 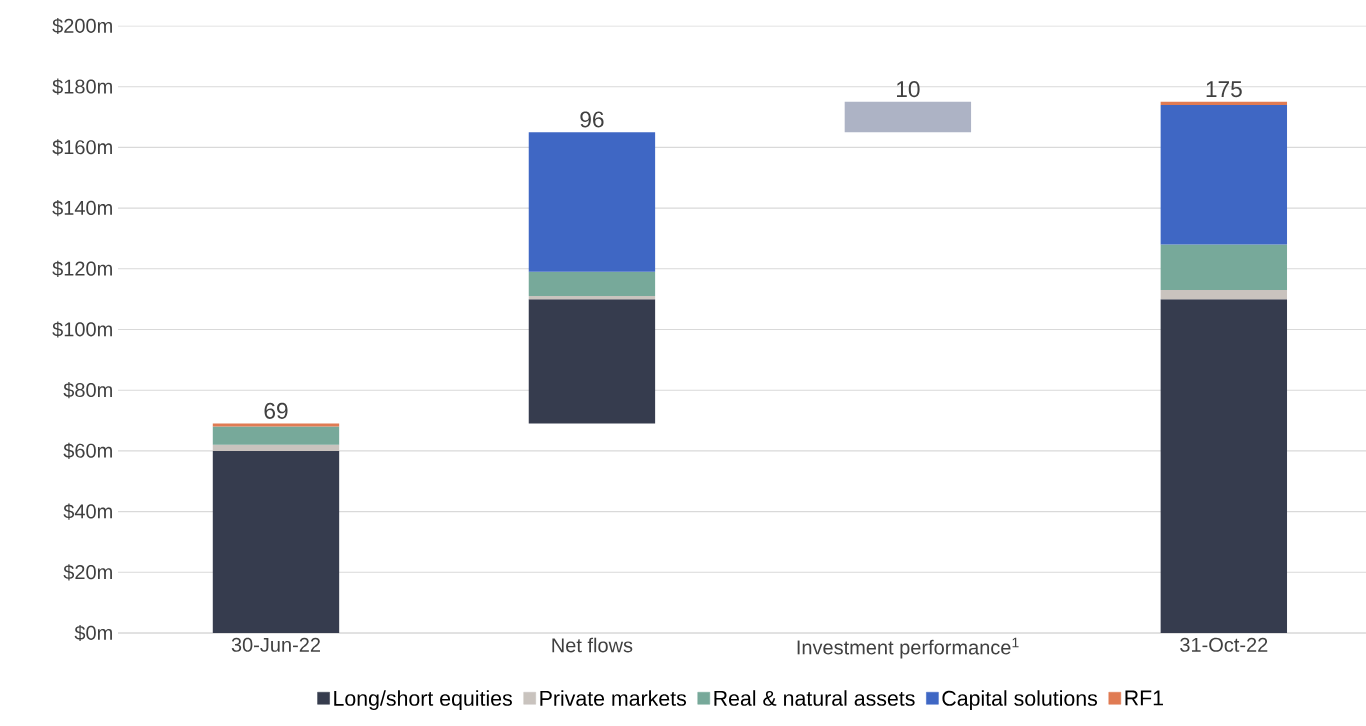 I want to click on y-tick-label: $140m, so click(x=82, y=208).